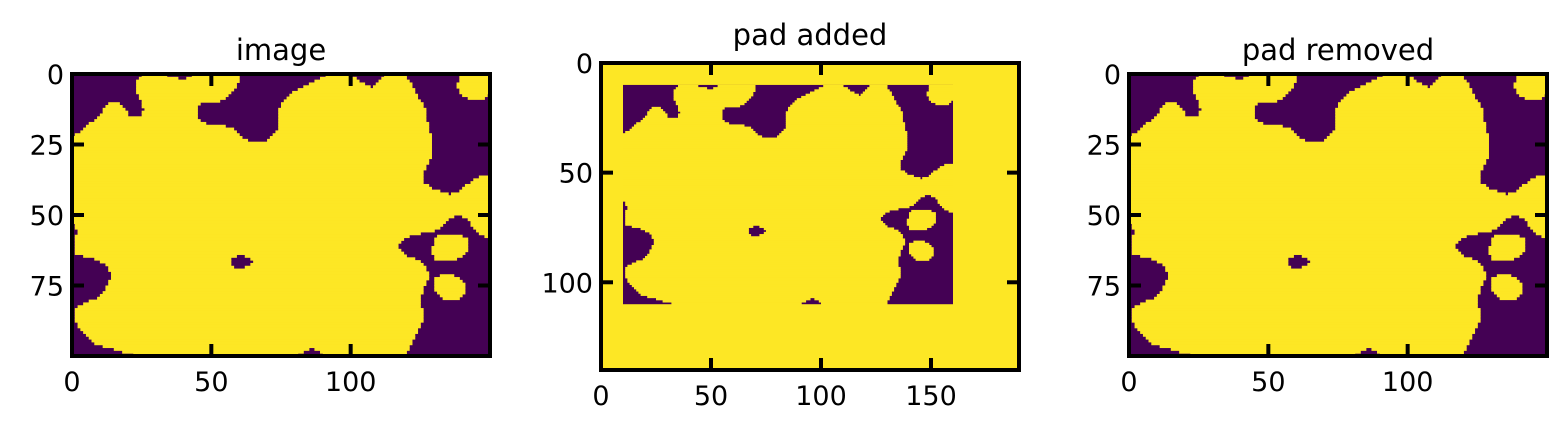  What do you see at coordinates (351, 382) in the screenshot?
I see `x-tick-label: 100` at bounding box center [351, 382].